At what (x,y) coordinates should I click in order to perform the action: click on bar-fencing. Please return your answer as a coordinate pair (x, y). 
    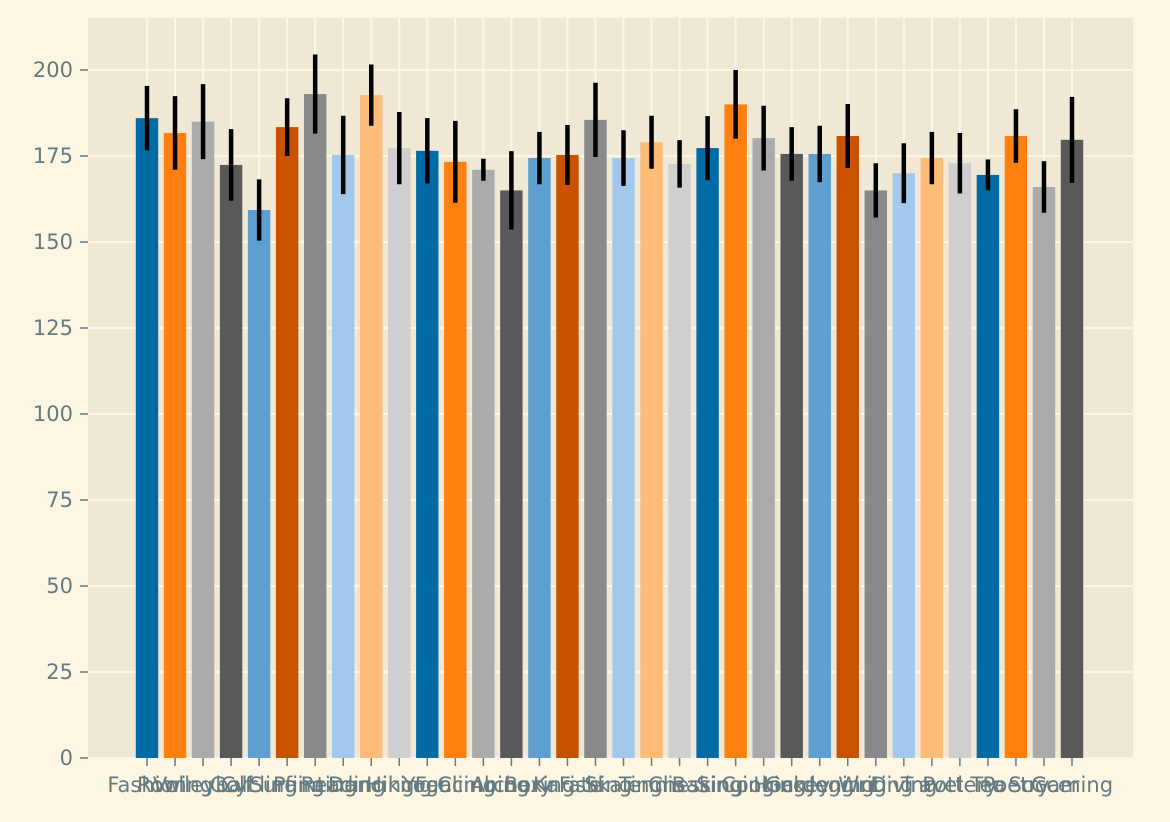
    Looking at the image, I should click on (455, 459).